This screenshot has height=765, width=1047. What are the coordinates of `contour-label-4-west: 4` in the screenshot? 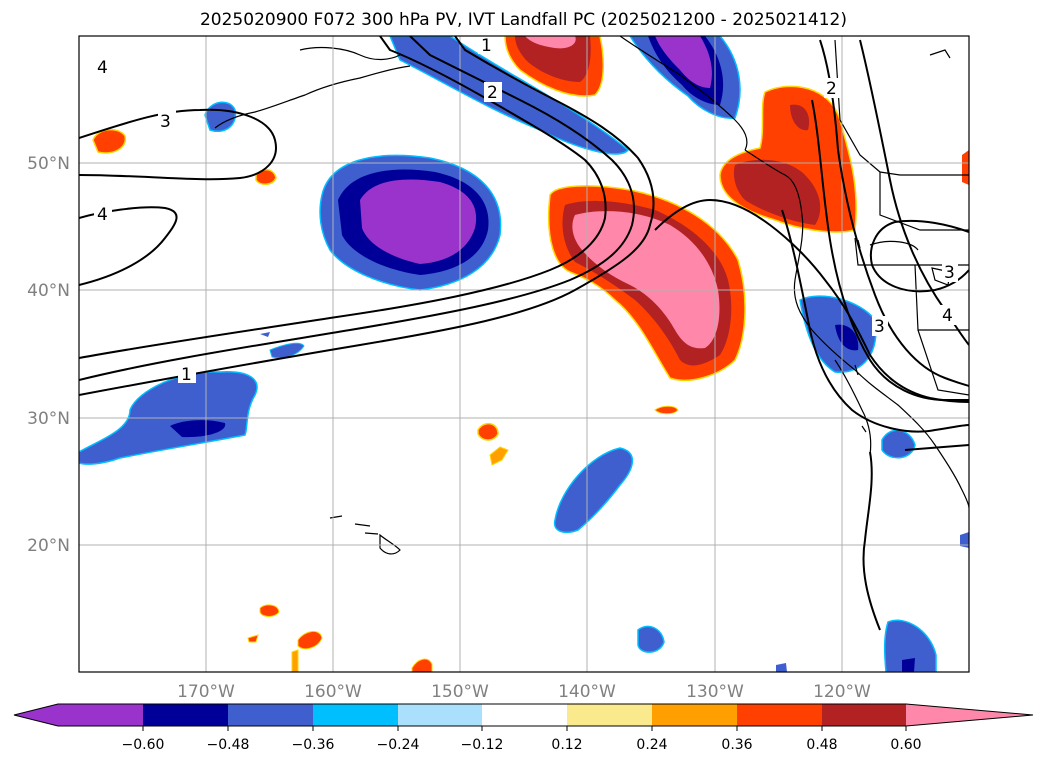 It's located at (102, 215).